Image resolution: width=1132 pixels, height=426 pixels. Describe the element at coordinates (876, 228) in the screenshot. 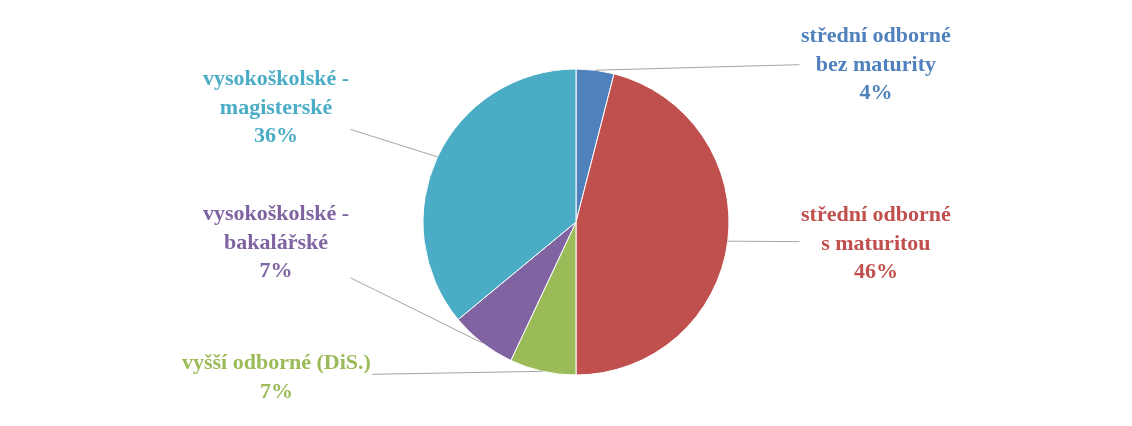

I see `slice-label: střední odborné s maturitou` at that location.